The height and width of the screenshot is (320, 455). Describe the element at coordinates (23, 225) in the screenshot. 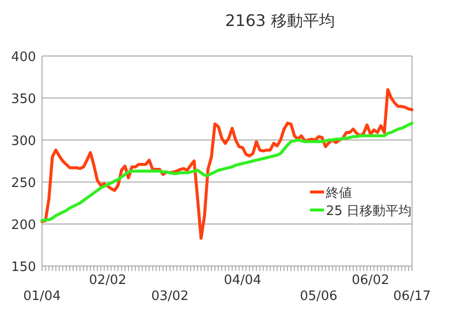

I see `y-tick-label: 200` at that location.